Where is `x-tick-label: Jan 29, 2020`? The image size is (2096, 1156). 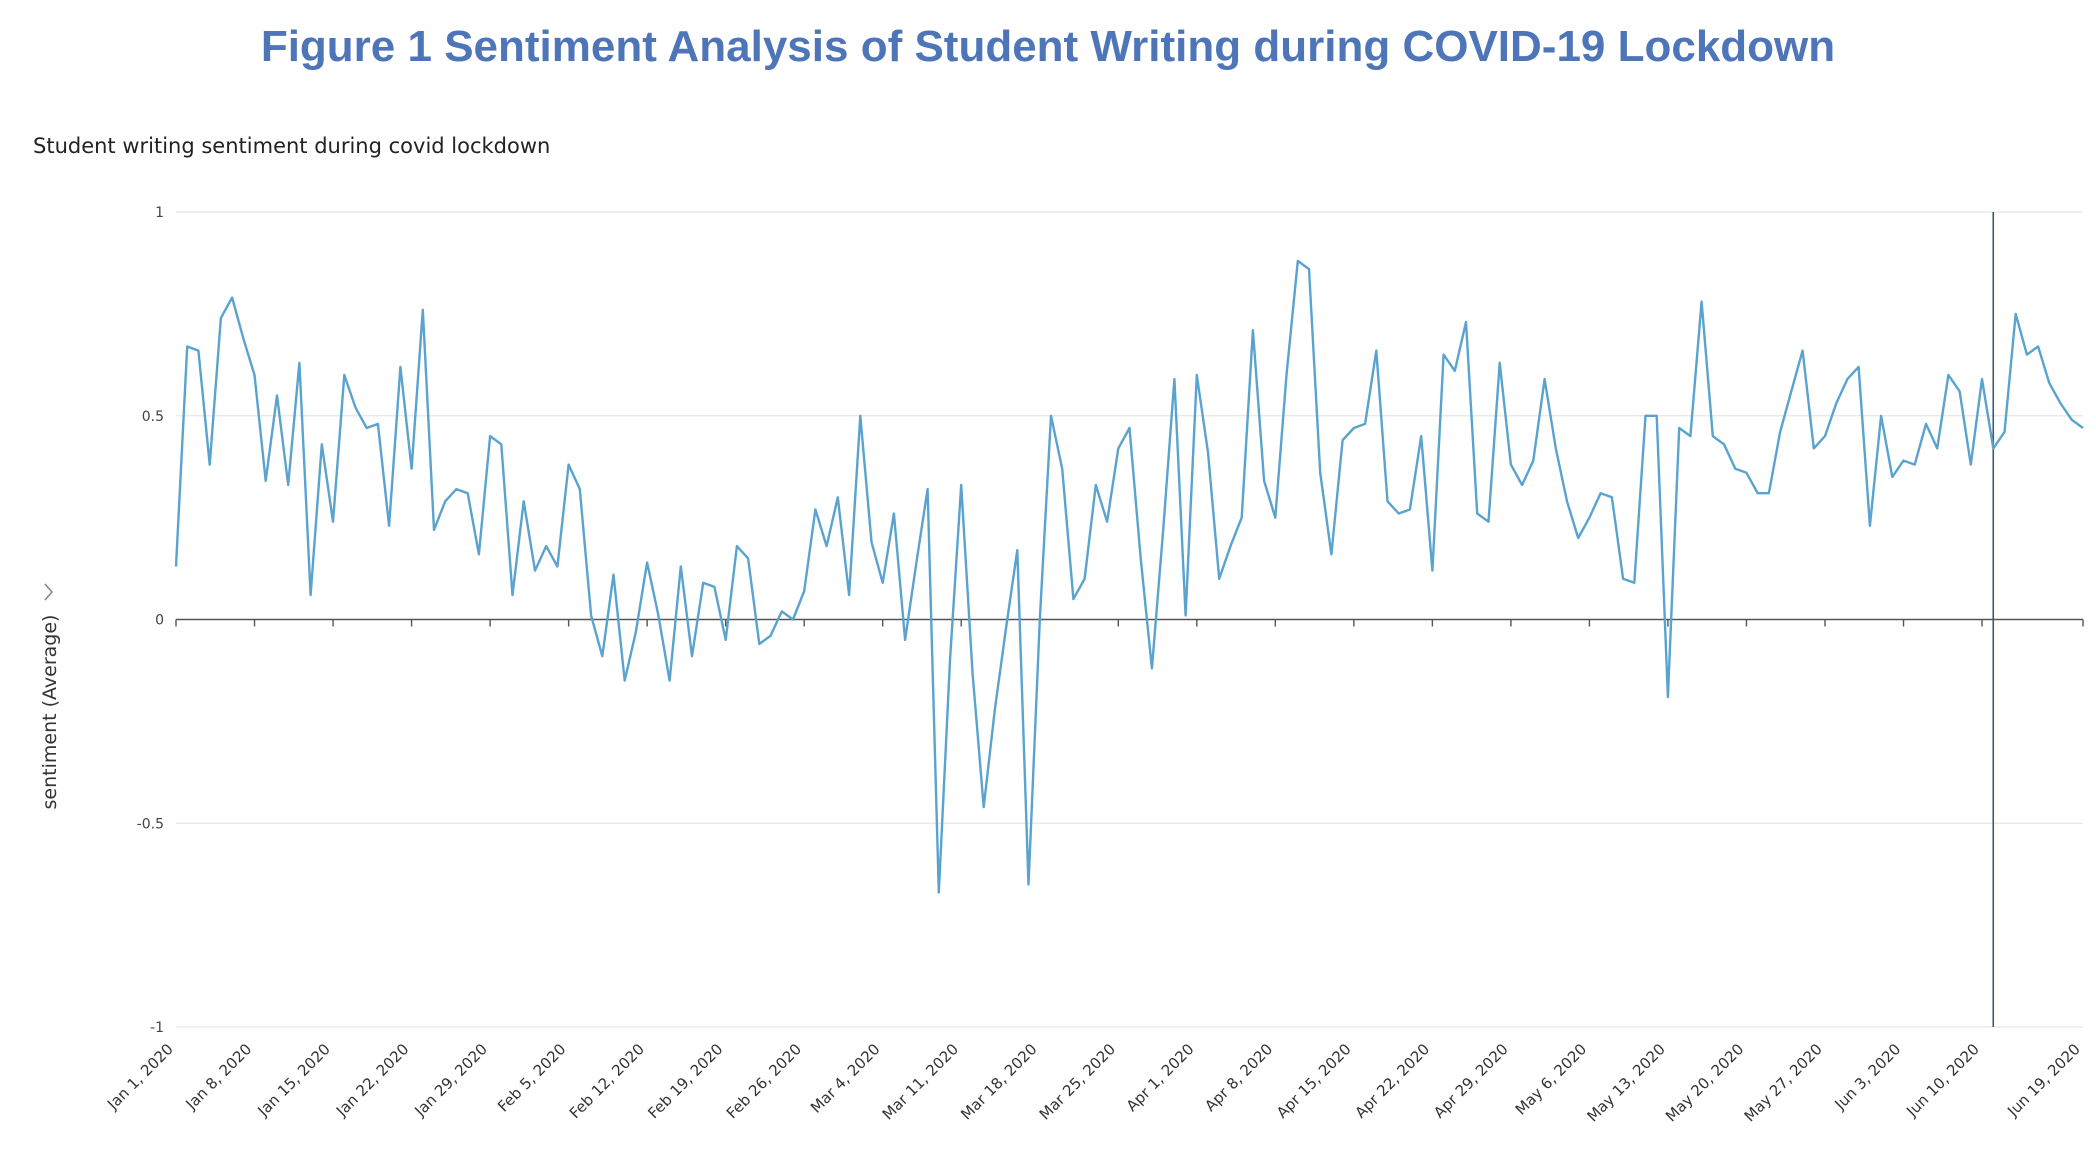 x-tick-label: Jan 29, 2020 is located at coordinates (451, 1080).